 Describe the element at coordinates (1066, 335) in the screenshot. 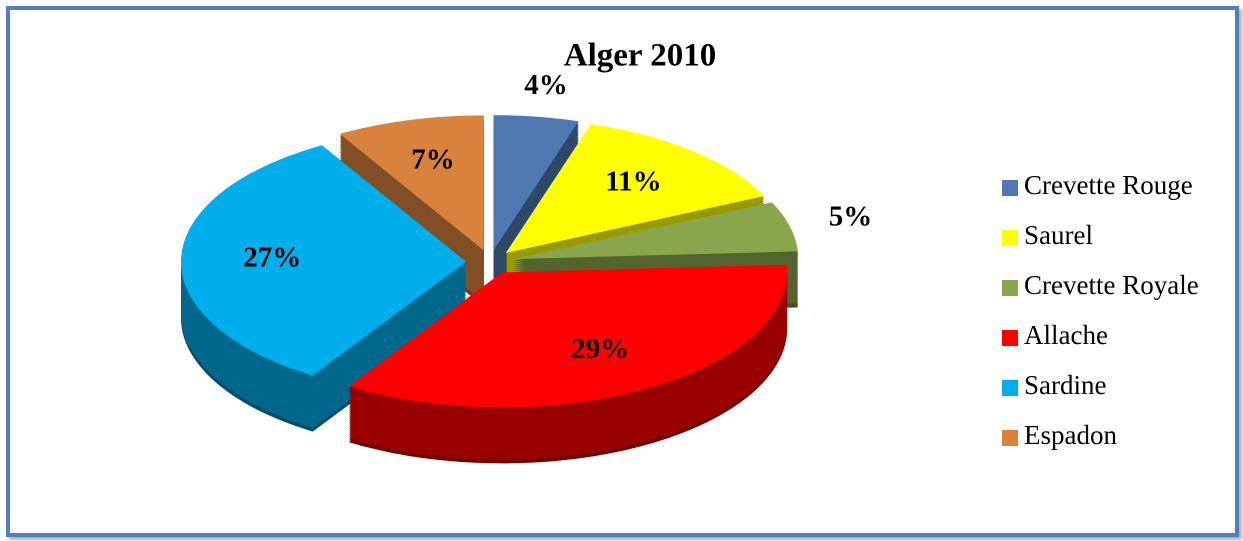

I see `legend-label: Allache` at that location.